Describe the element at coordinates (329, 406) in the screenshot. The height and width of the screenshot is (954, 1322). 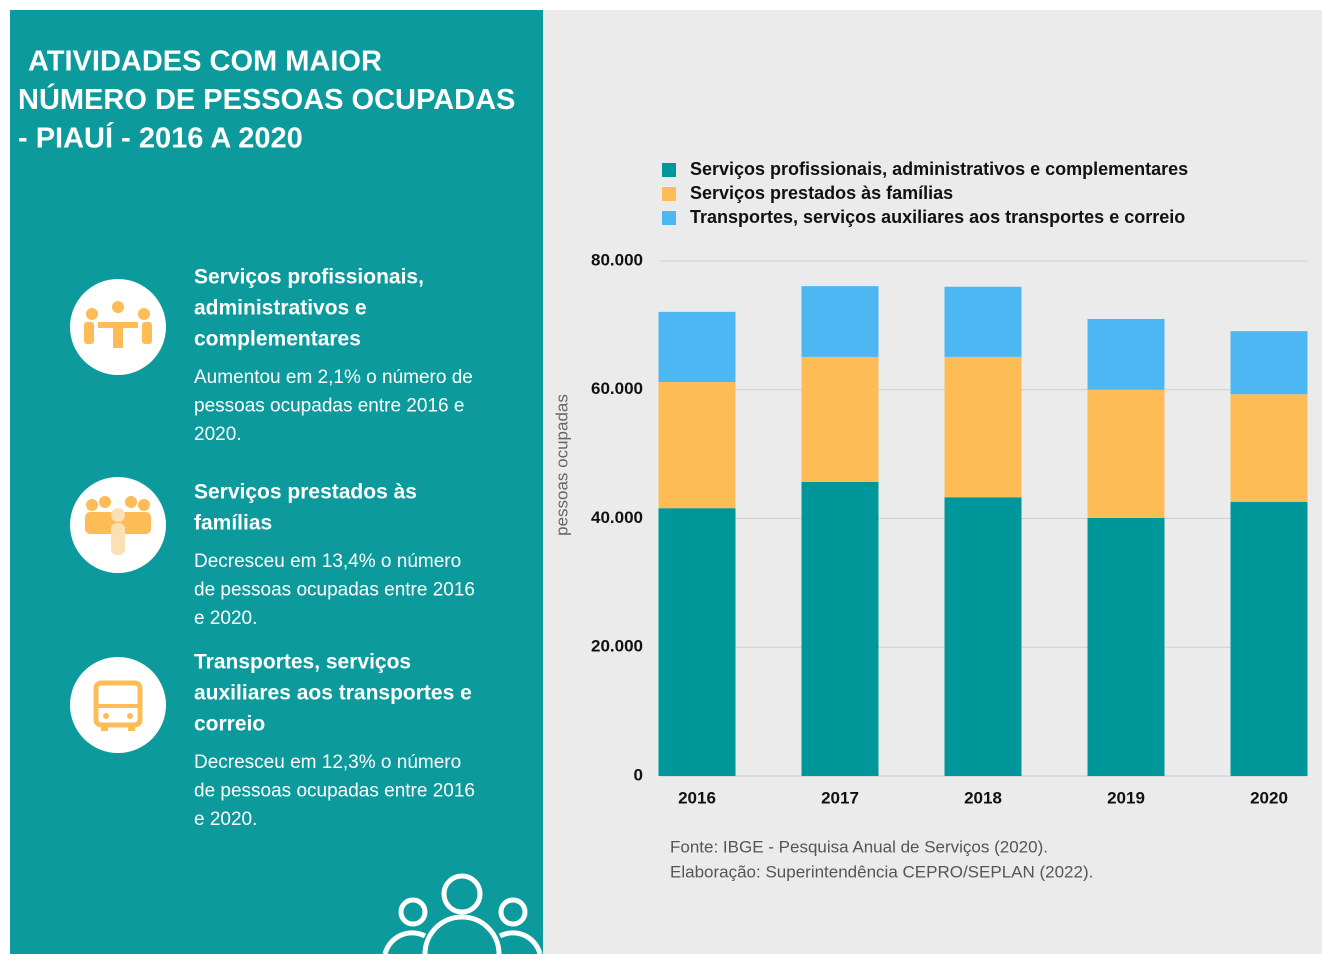
I see `item-text: pessoas ocupadas entre 2016 e` at that location.